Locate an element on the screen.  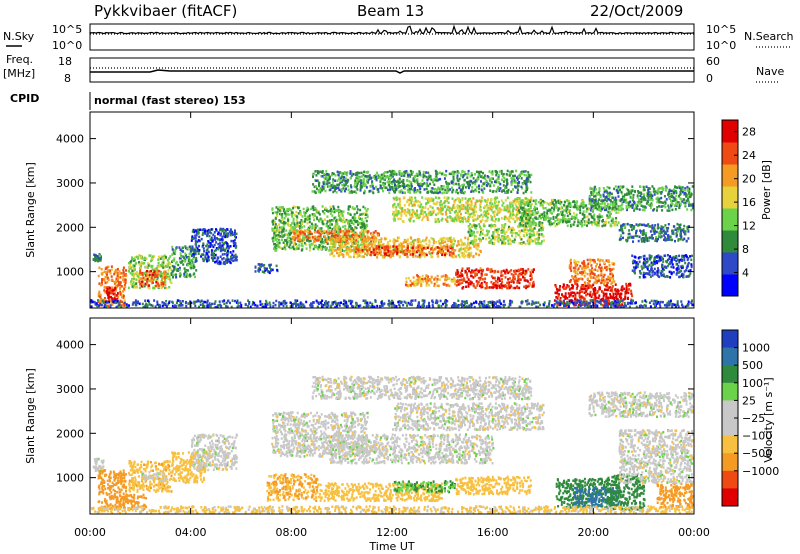
station-title: Pykkvibaer (fitACF) is located at coordinates (165, 11).